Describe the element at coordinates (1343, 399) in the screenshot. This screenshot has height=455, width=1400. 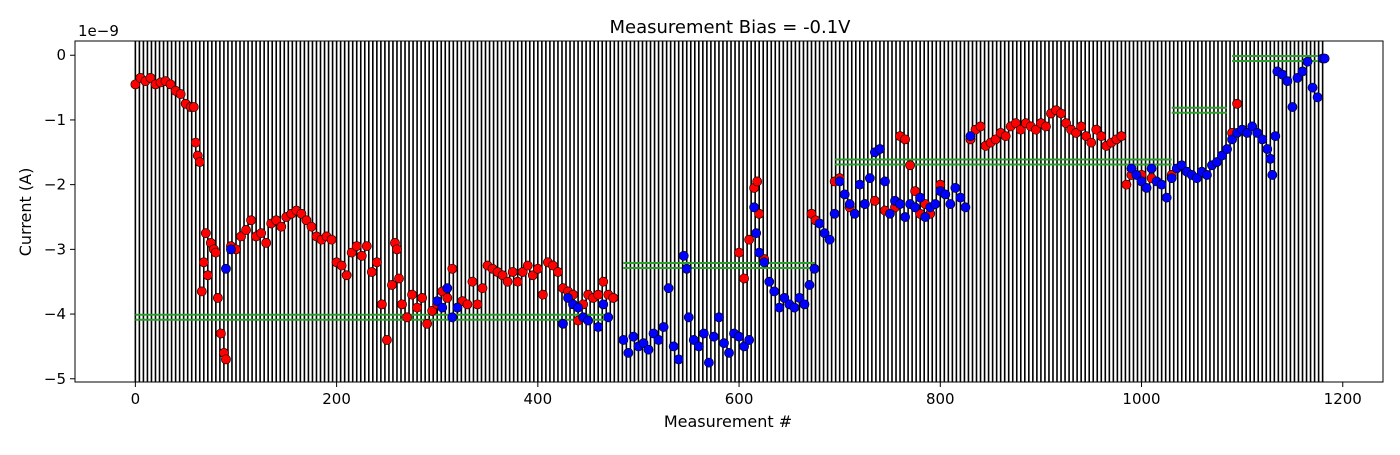
I see `x-tick-label: 1200` at that location.